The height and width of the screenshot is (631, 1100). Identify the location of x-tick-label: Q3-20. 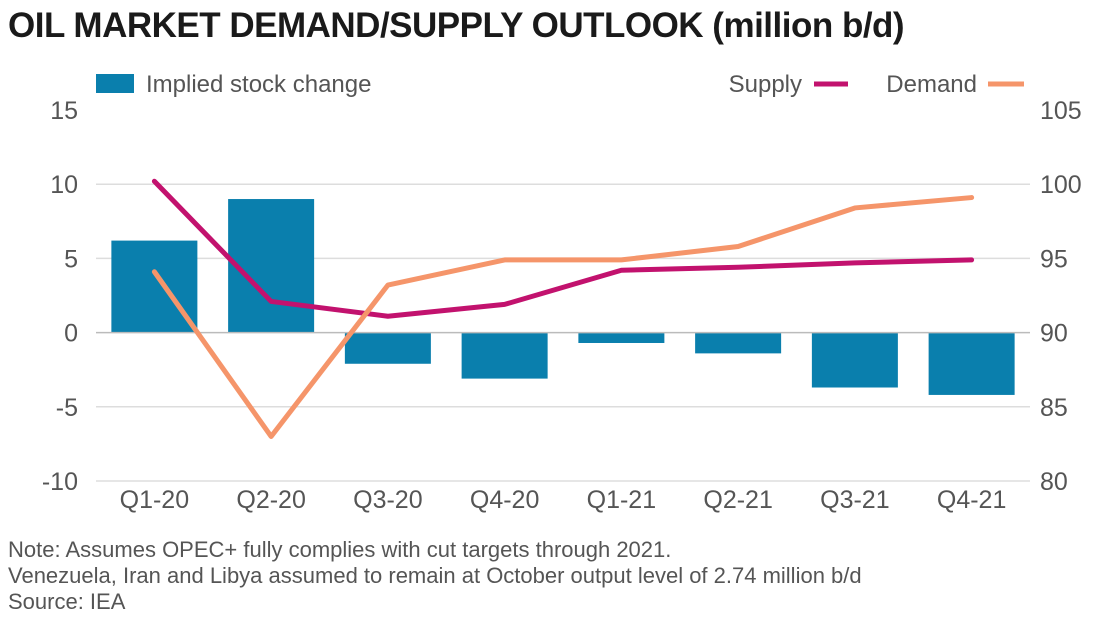
(387, 500).